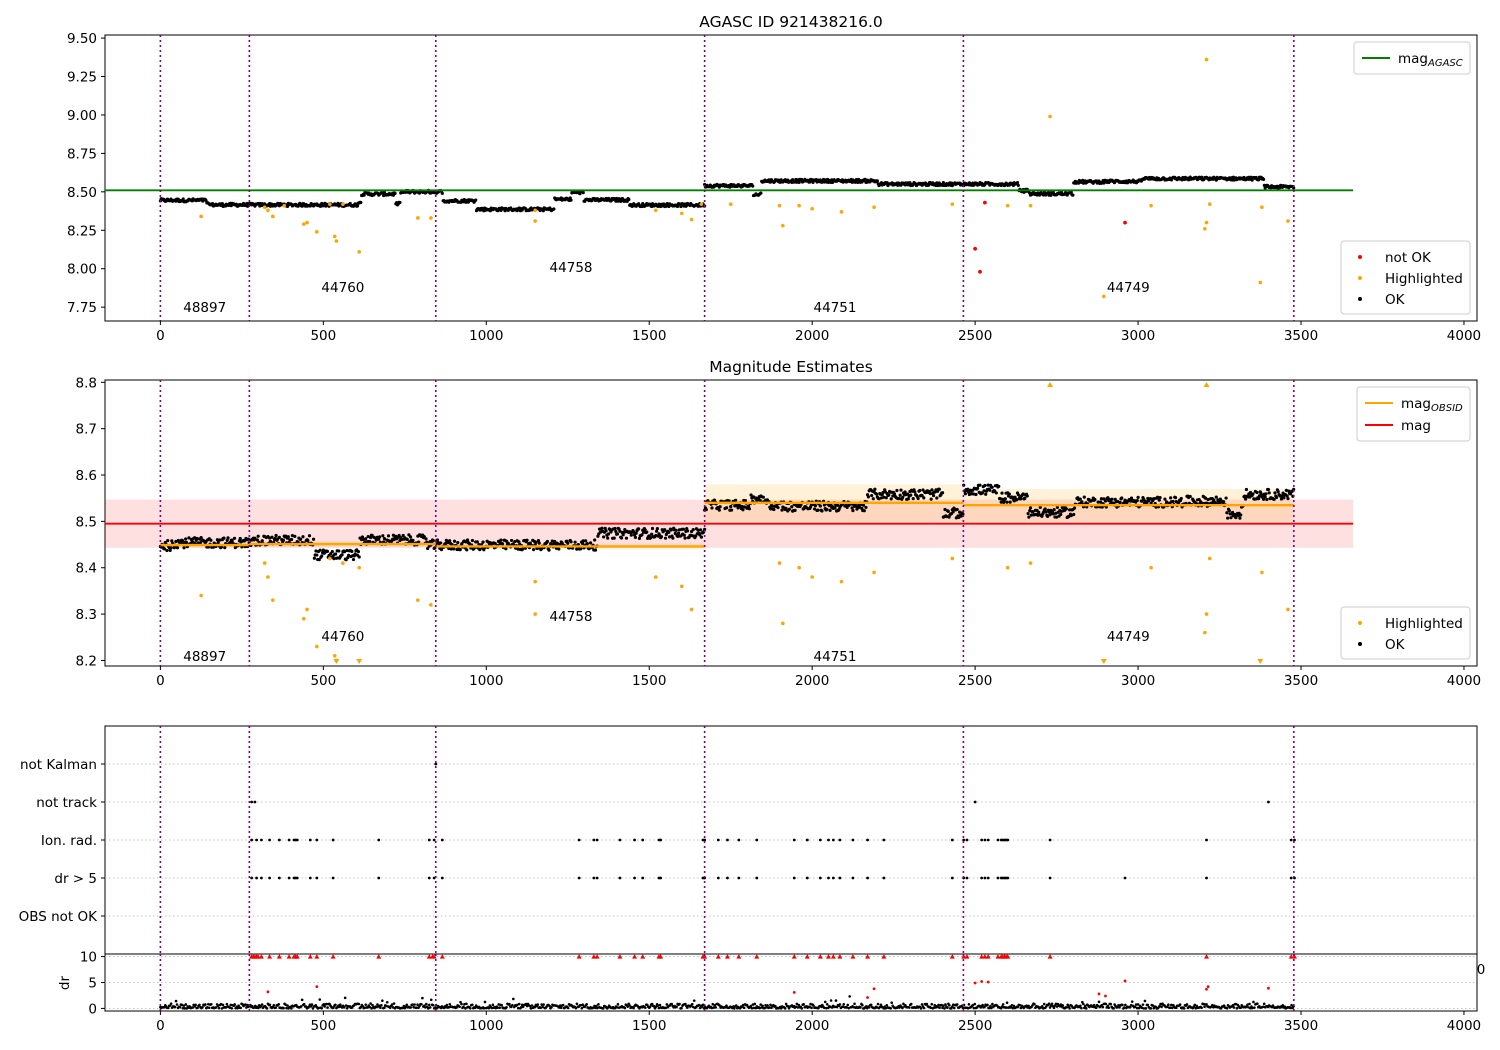 The image size is (1500, 1050). I want to click on x-tick-label: 1500, so click(649, 1026).